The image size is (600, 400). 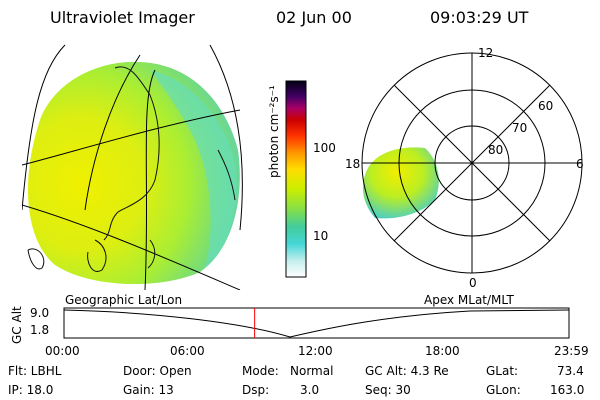 I want to click on polar-label-0: 0, so click(x=473, y=283).